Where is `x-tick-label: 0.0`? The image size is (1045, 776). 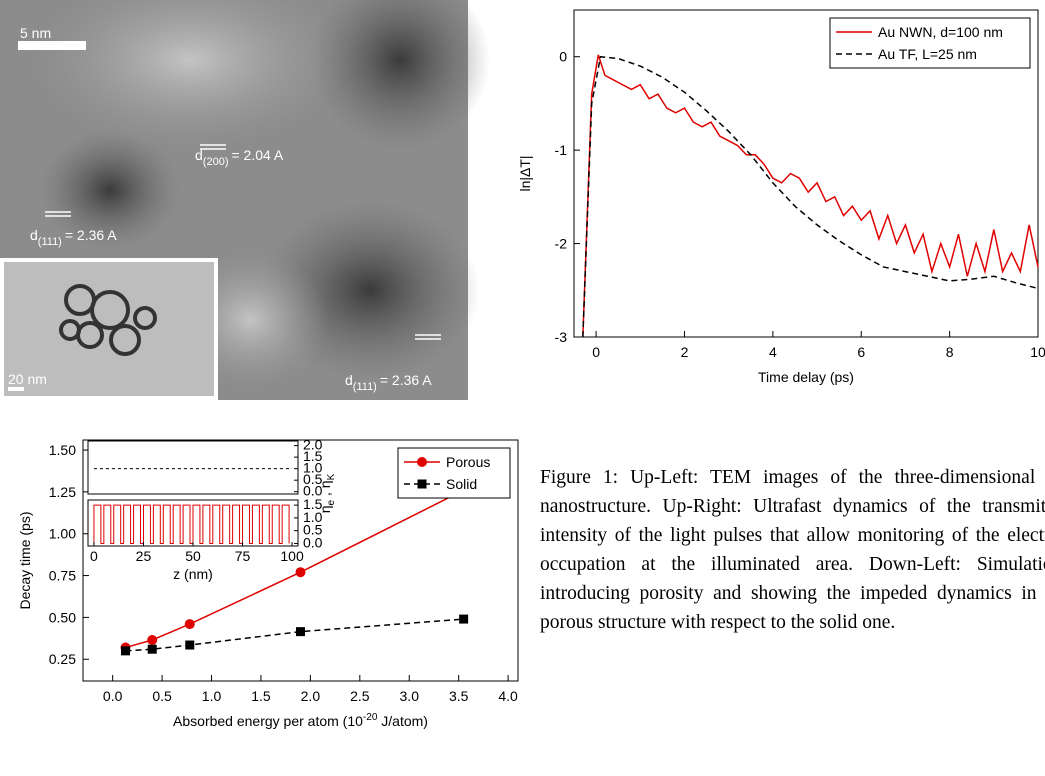 x-tick-label: 0.0 is located at coordinates (113, 696).